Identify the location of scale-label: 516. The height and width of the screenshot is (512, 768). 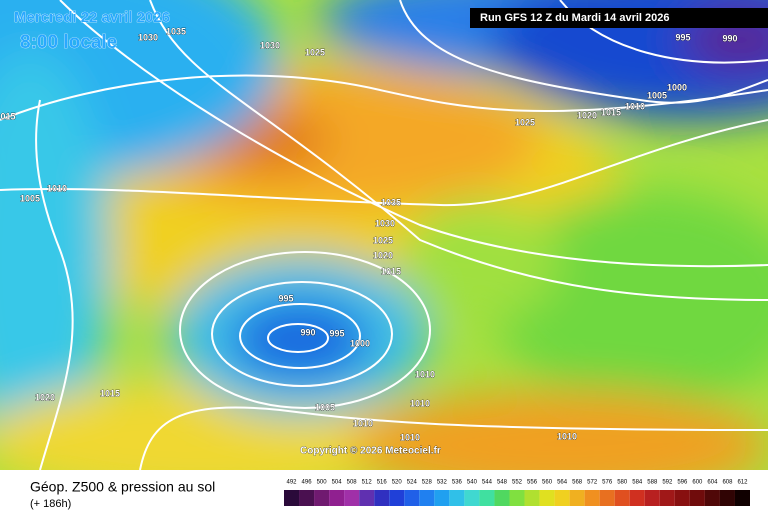
(382, 483).